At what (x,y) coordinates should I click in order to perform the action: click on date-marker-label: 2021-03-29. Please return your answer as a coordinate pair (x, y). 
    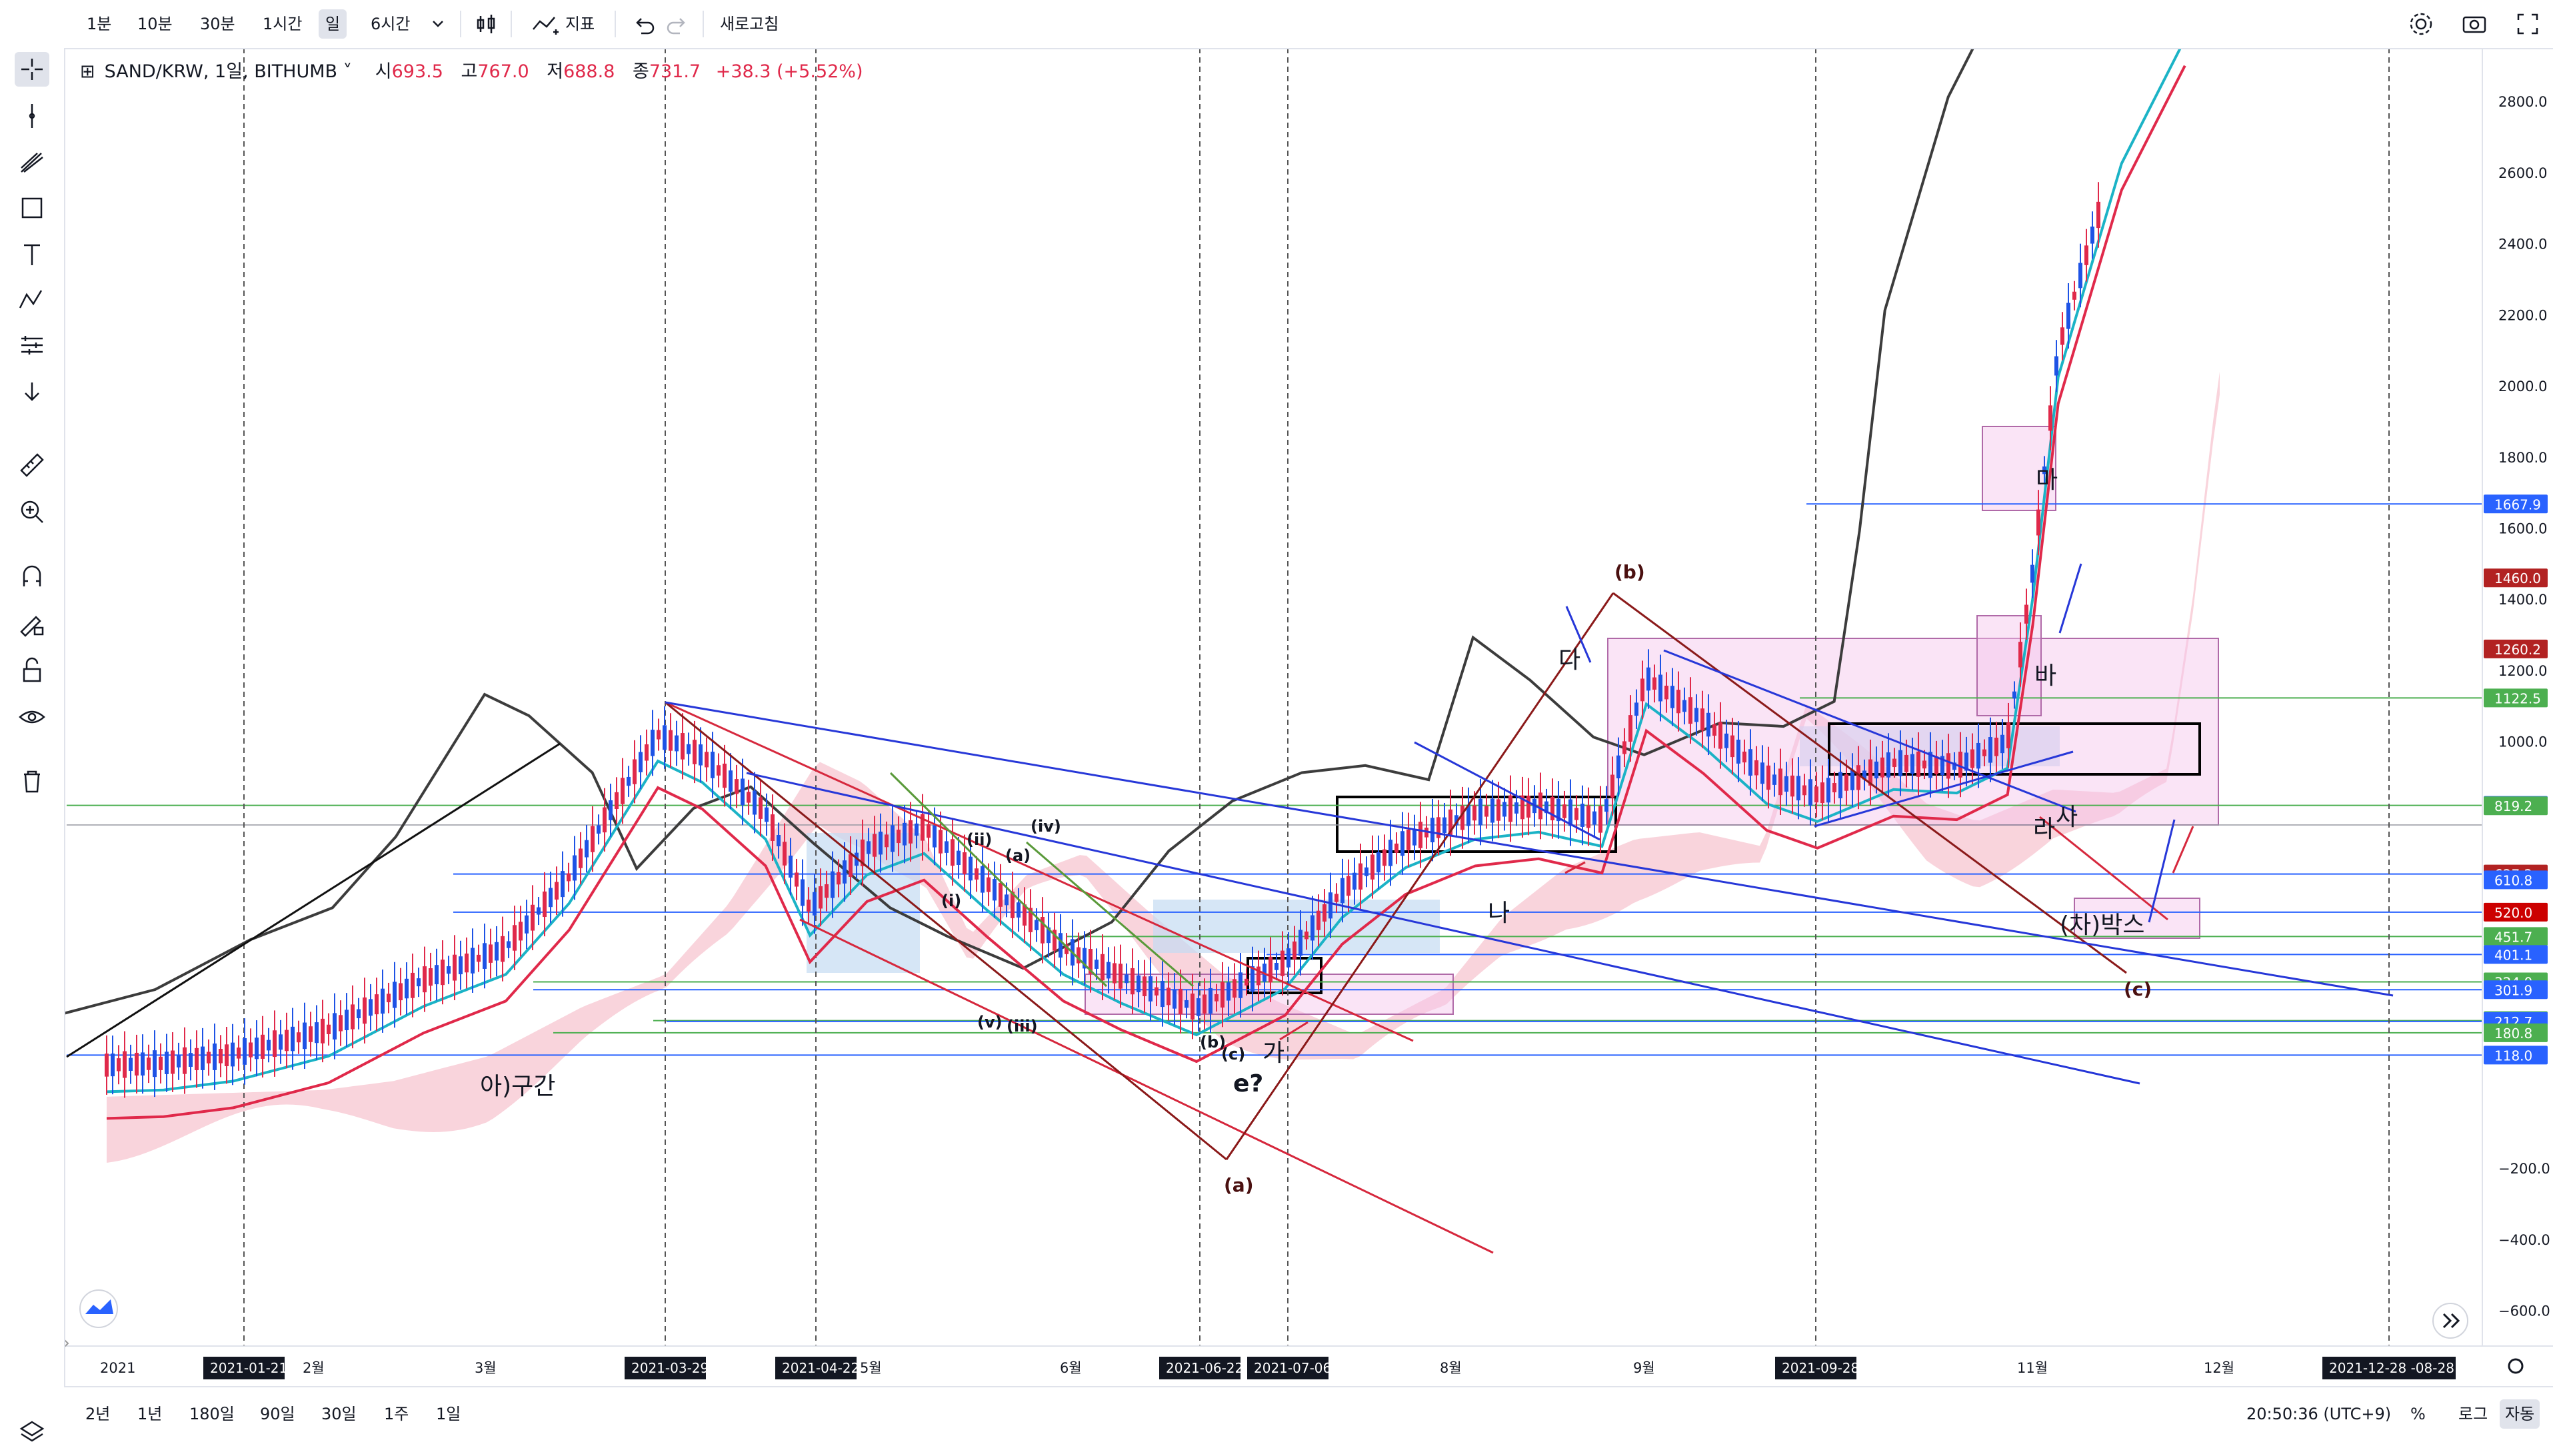
    Looking at the image, I should click on (670, 1368).